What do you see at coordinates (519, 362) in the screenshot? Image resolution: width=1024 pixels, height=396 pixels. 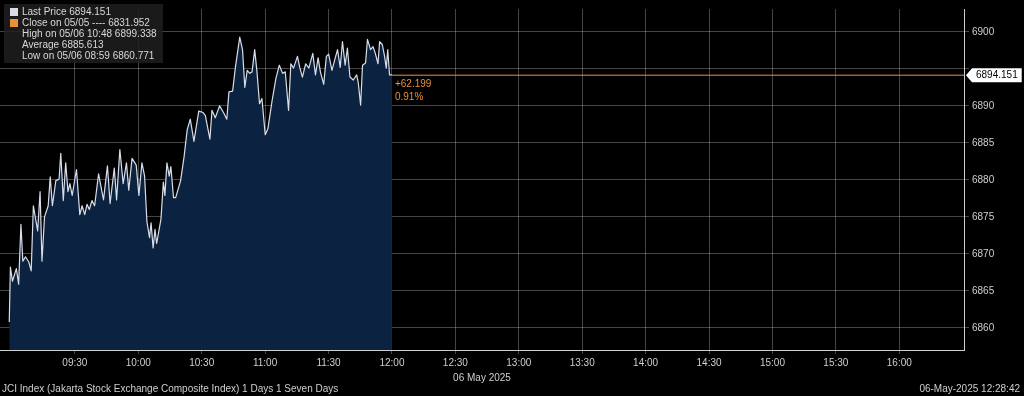 I see `x-tick-label: 13:00` at bounding box center [519, 362].